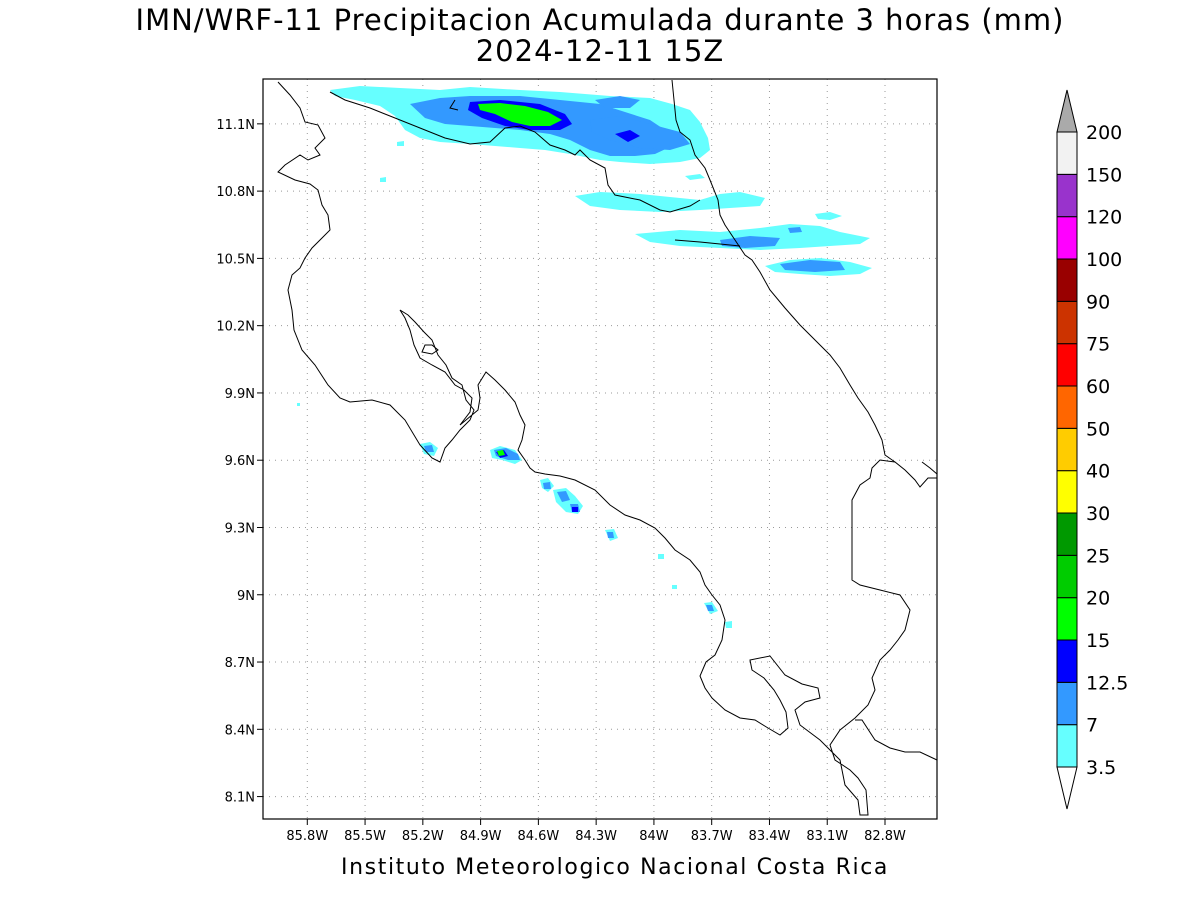 This screenshot has width=1200, height=900. I want to click on lat-tick-label: 10.8N, so click(235, 192).